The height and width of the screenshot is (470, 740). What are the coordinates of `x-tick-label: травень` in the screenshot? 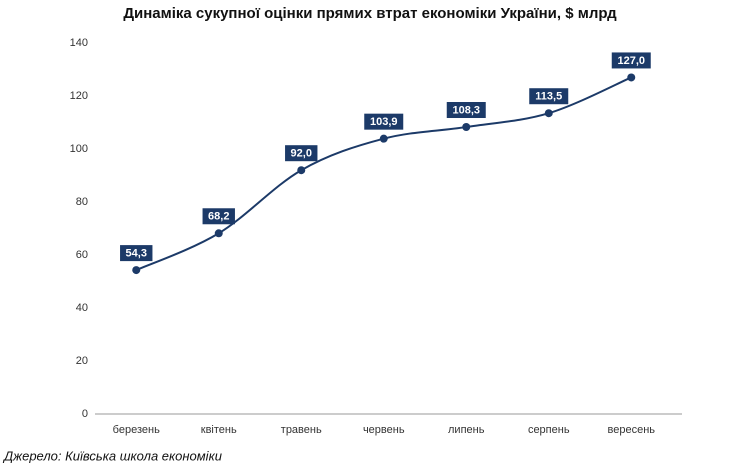 It's located at (301, 430).